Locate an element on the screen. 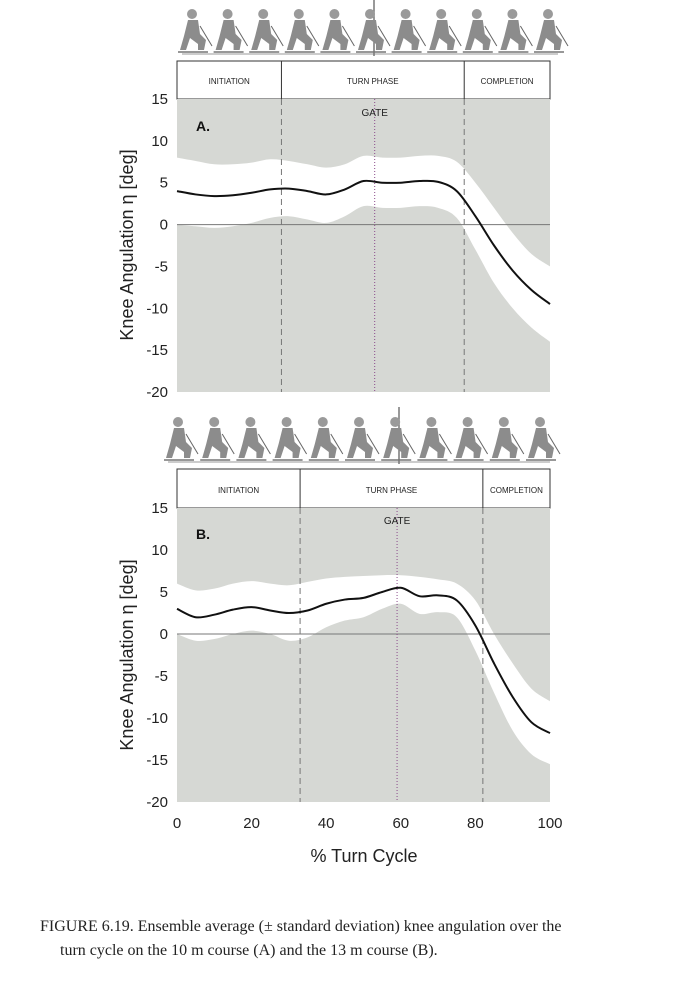 Image resolution: width=700 pixels, height=982 pixels. skier-sequence-b is located at coordinates (362, 435).